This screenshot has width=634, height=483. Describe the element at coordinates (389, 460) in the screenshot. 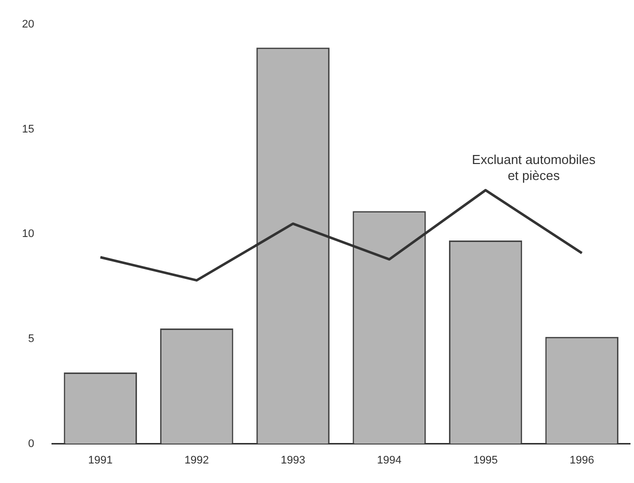

I see `x-tick-label: 1994` at that location.